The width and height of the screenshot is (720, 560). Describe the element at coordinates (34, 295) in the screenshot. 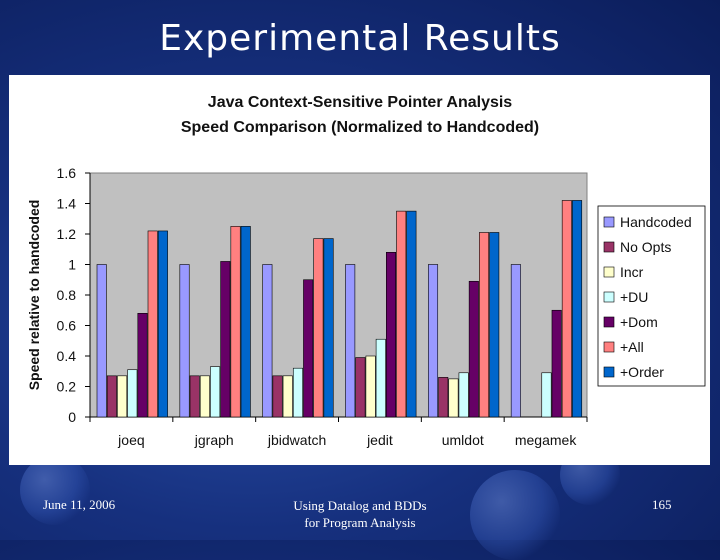

I see `y-axis-label: Speed relative to handcoded` at that location.